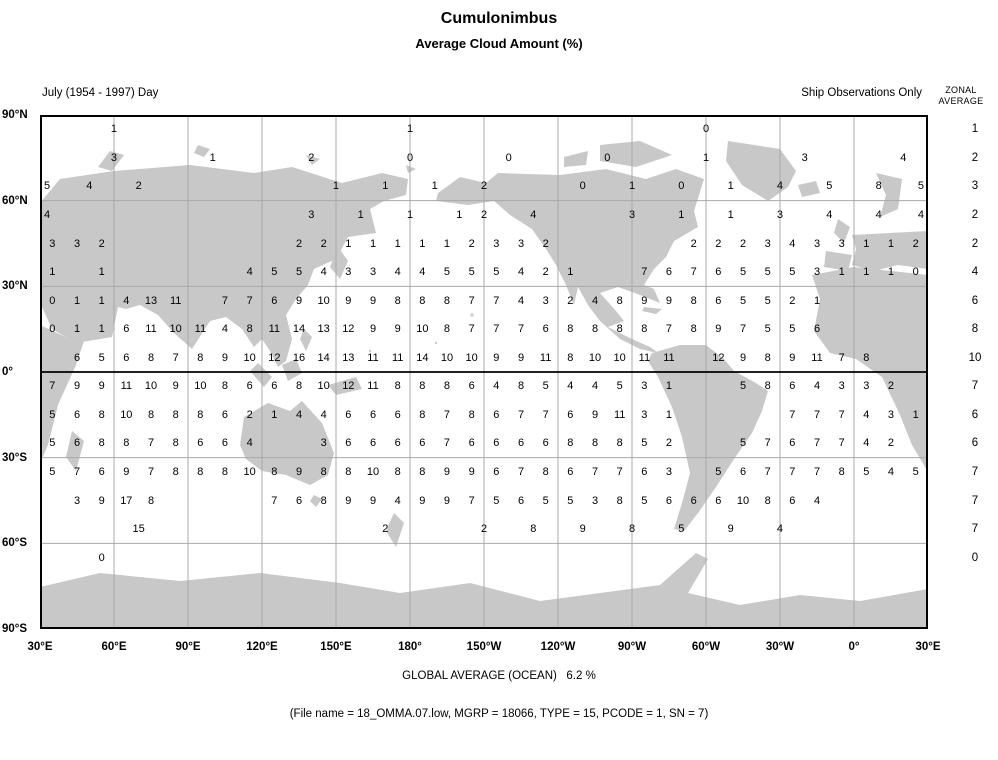 This screenshot has width=998, height=760. What do you see at coordinates (636, 154) in the screenshot?
I see `land-canadian-arctic` at bounding box center [636, 154].